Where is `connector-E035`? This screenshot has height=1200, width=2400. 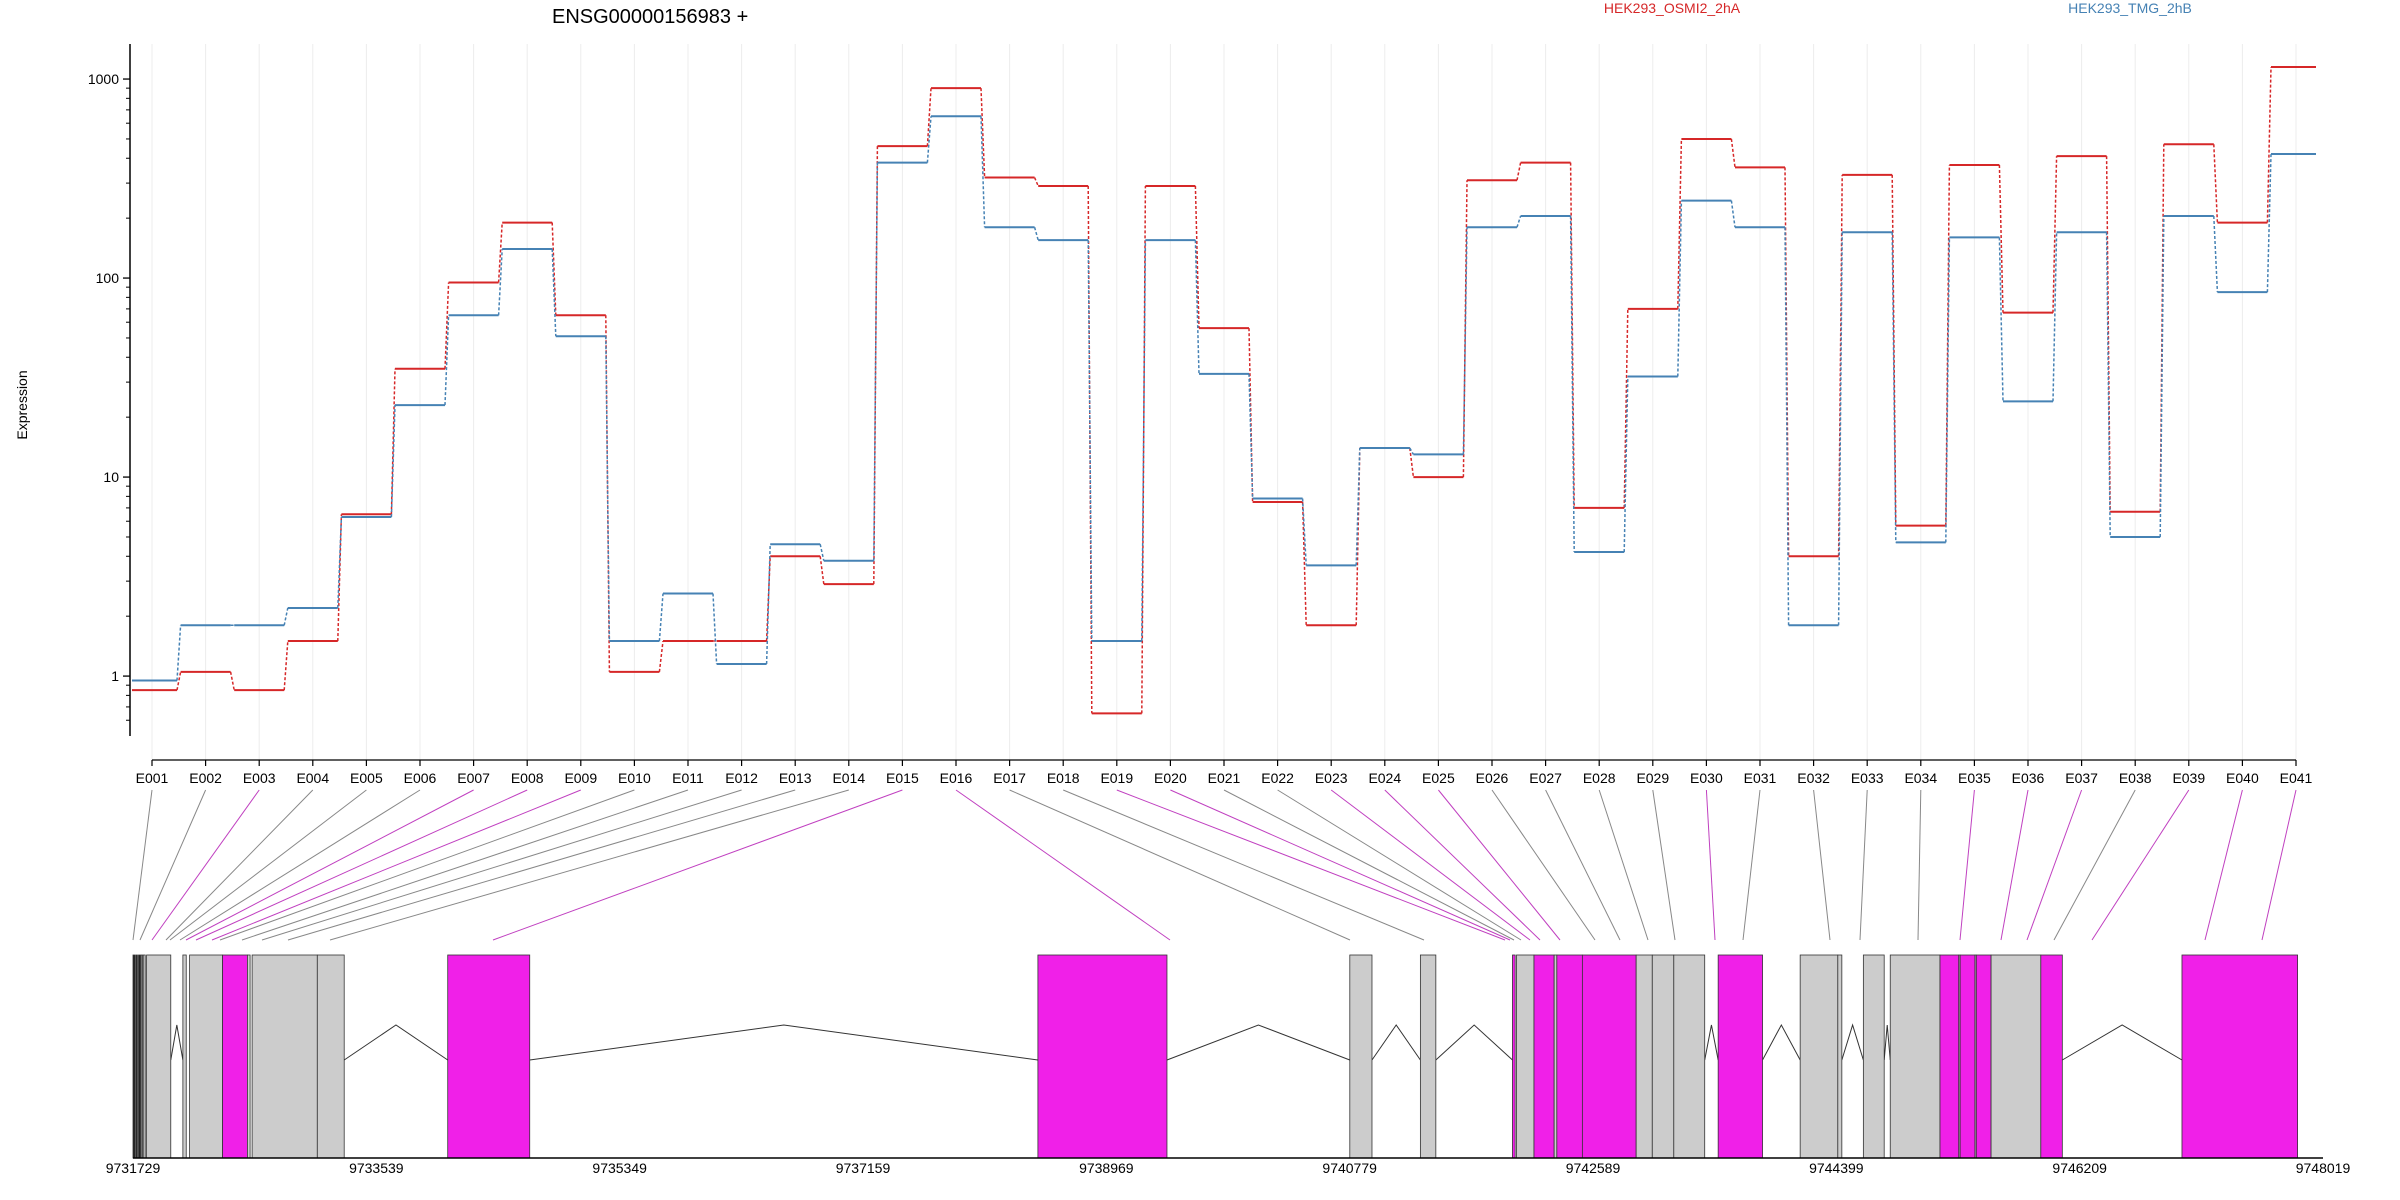
connector-E035 is located at coordinates (1967, 865).